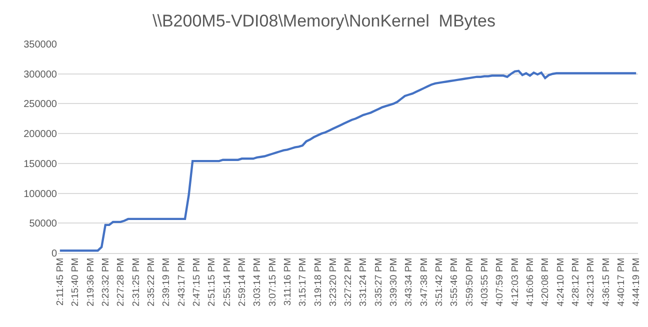 The width and height of the screenshot is (648, 327). What do you see at coordinates (54, 254) in the screenshot?
I see `y-tick-label: 0` at bounding box center [54, 254].